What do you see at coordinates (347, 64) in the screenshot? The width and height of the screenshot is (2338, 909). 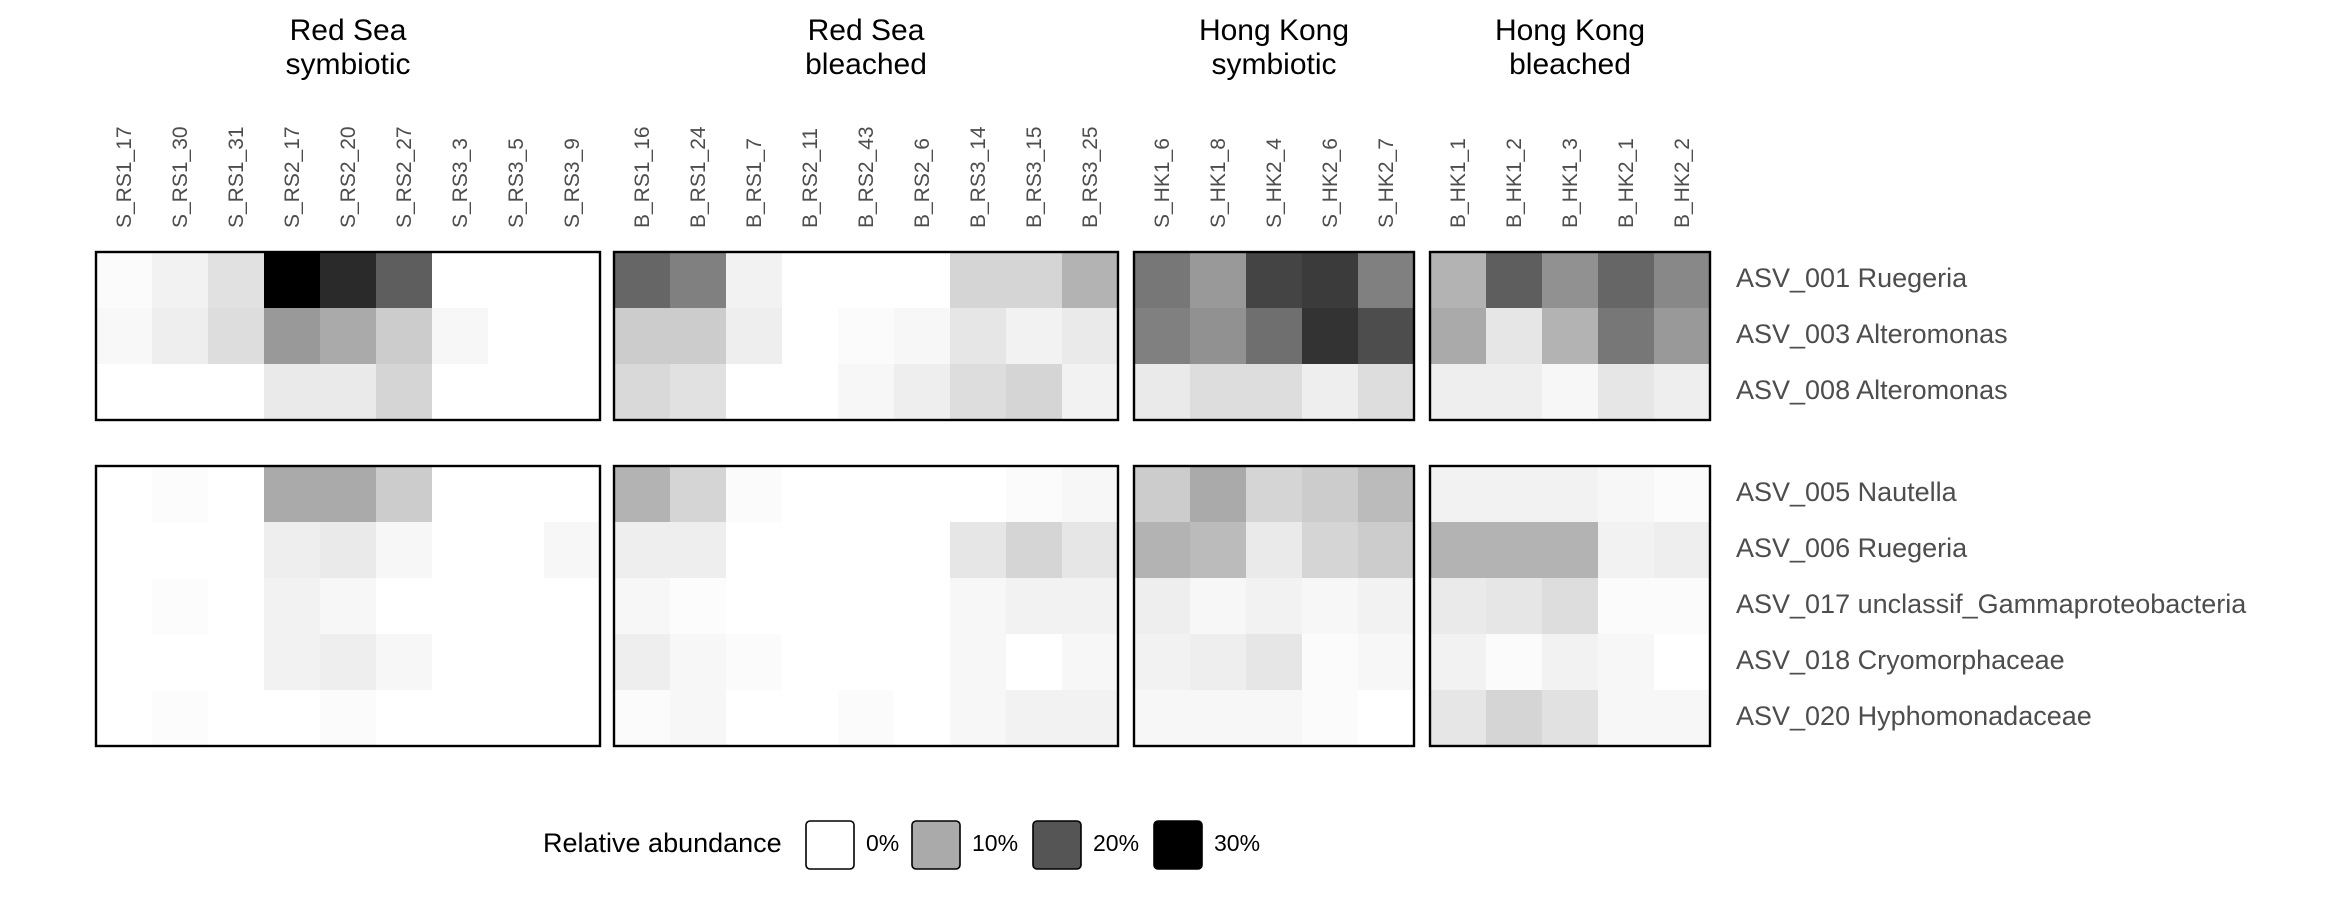 I see `group-title-0-line-1: symbiotic` at bounding box center [347, 64].